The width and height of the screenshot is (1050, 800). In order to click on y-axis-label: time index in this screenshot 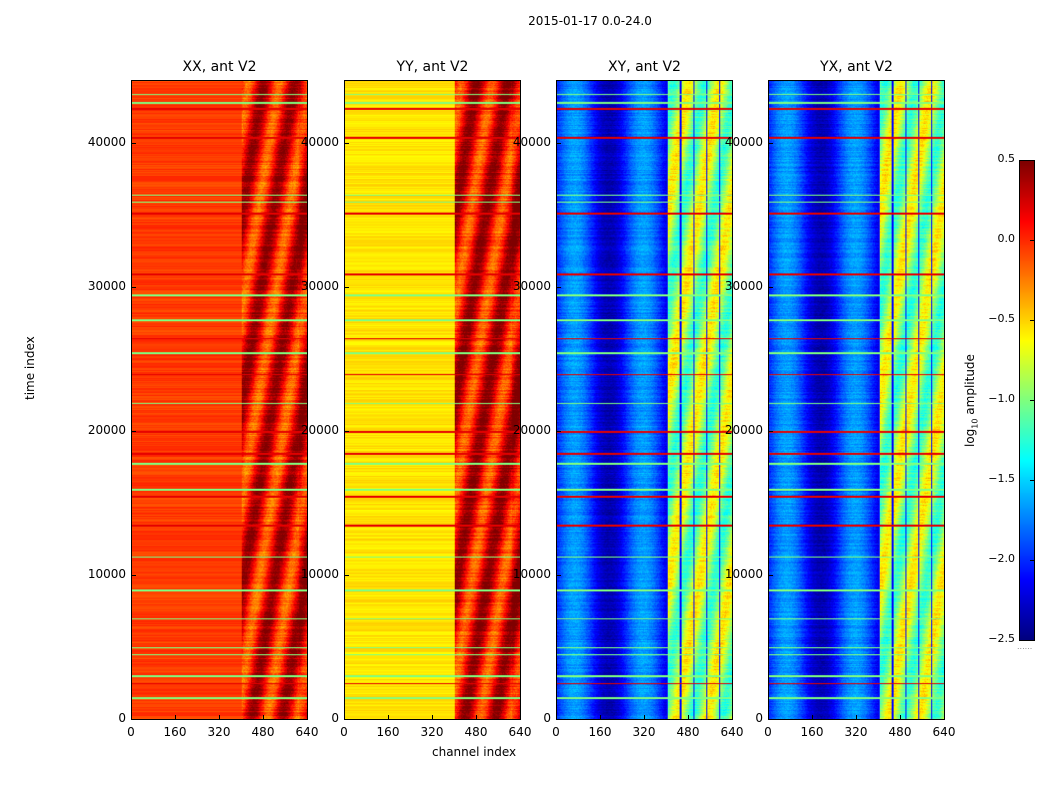, I will do `click(30, 368)`.